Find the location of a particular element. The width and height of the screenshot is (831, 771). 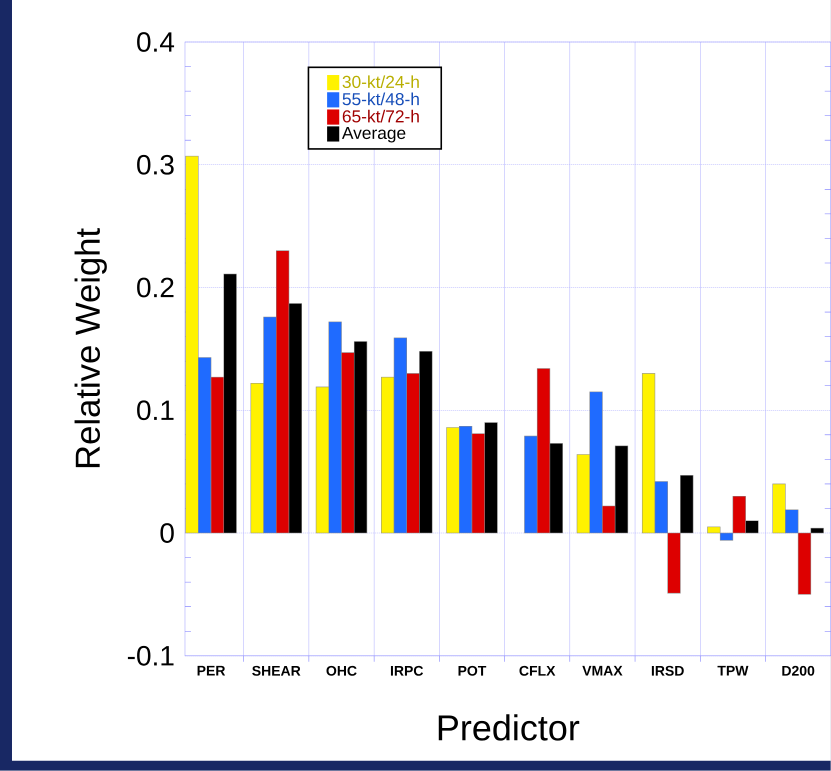

y-tick-label: 0.1 is located at coordinates (155, 410).